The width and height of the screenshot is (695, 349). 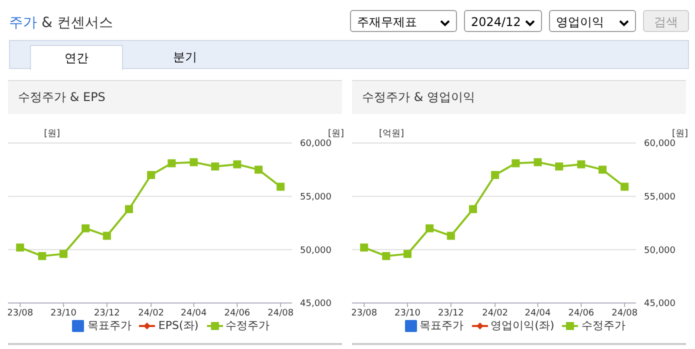 What do you see at coordinates (503, 21) in the screenshot?
I see `text: 2024/12` at bounding box center [503, 21].